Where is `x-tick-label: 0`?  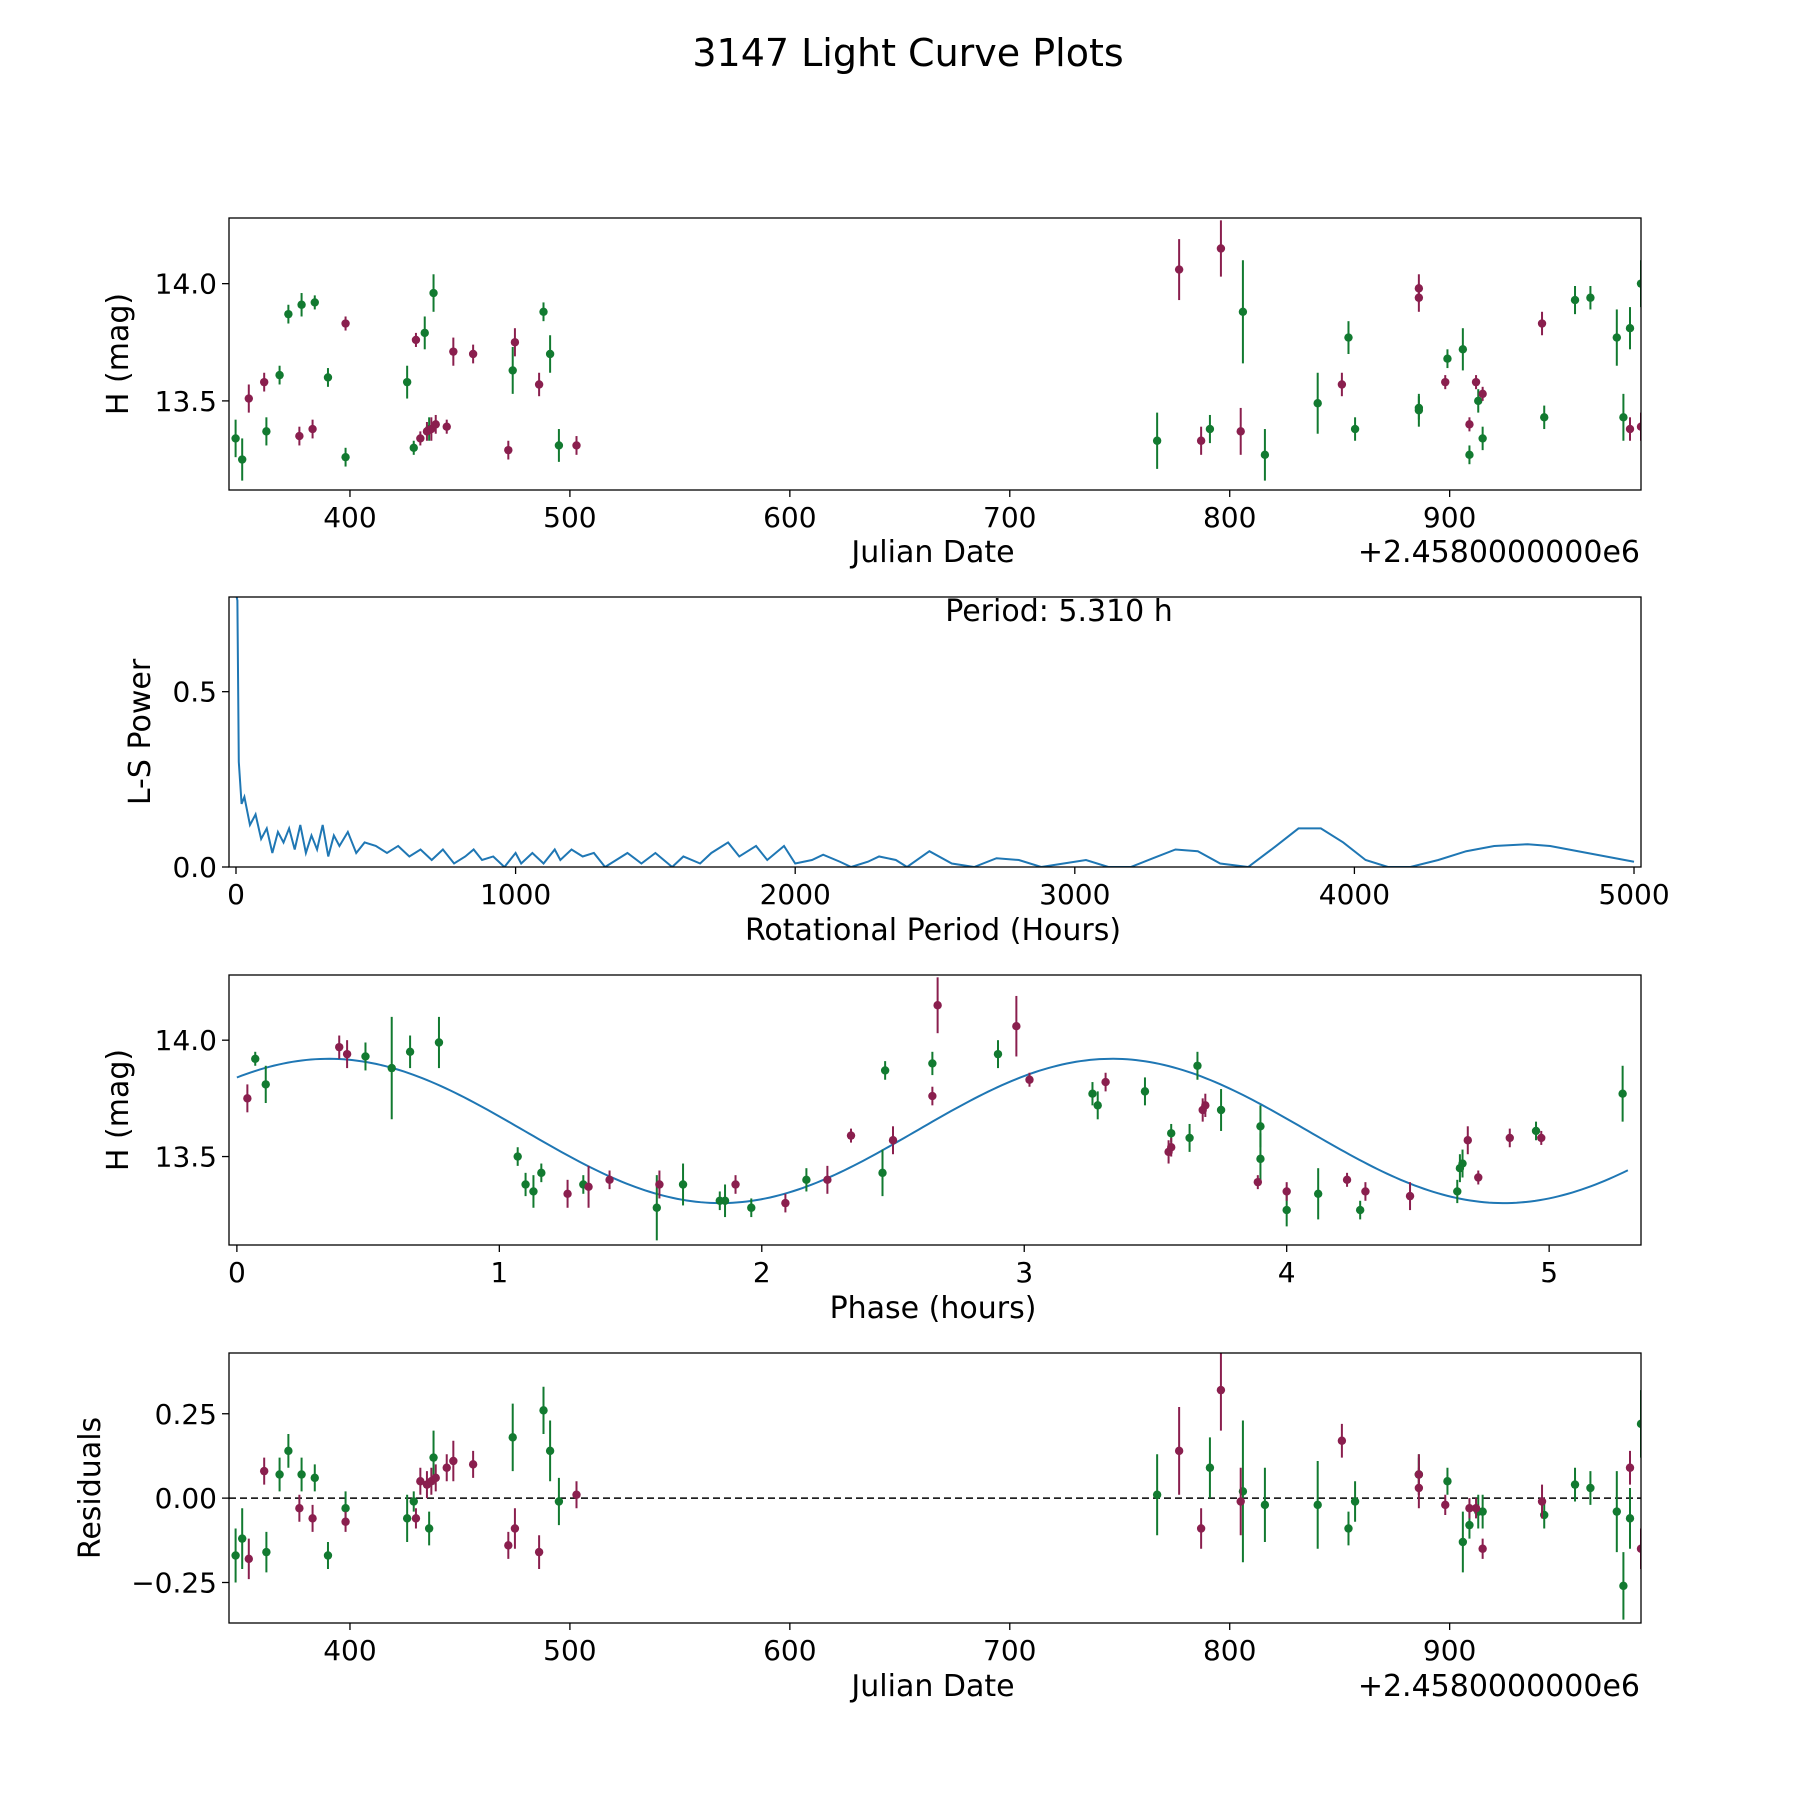
x-tick-label: 0 is located at coordinates (237, 1272).